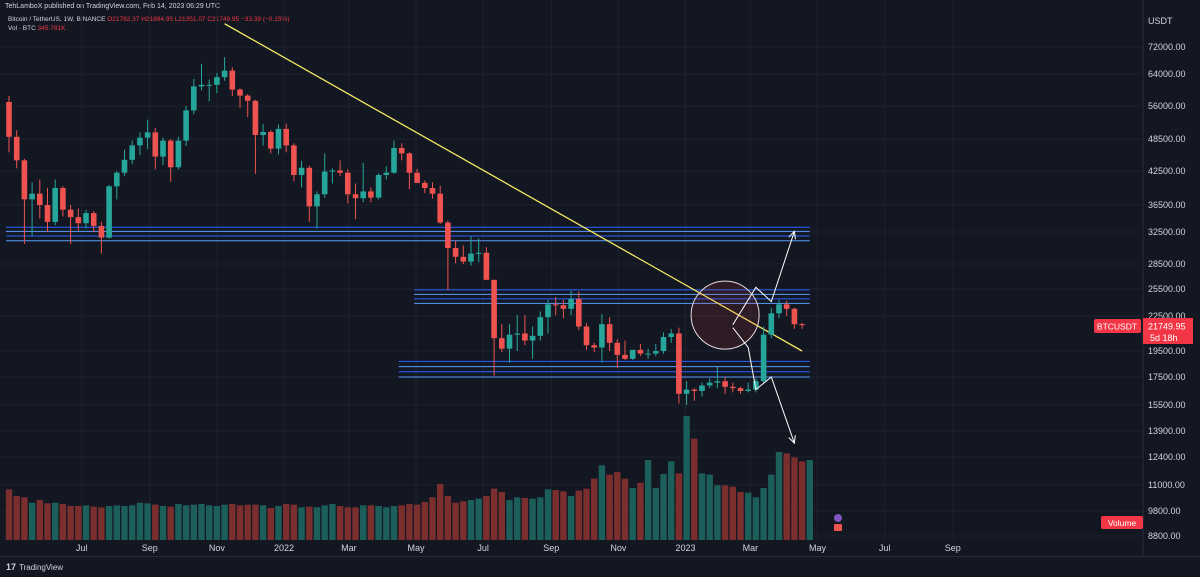 Image resolution: width=1200 pixels, height=577 pixels. Describe the element at coordinates (1167, 205) in the screenshot. I see `price-tick-label: 36500.00` at that location.